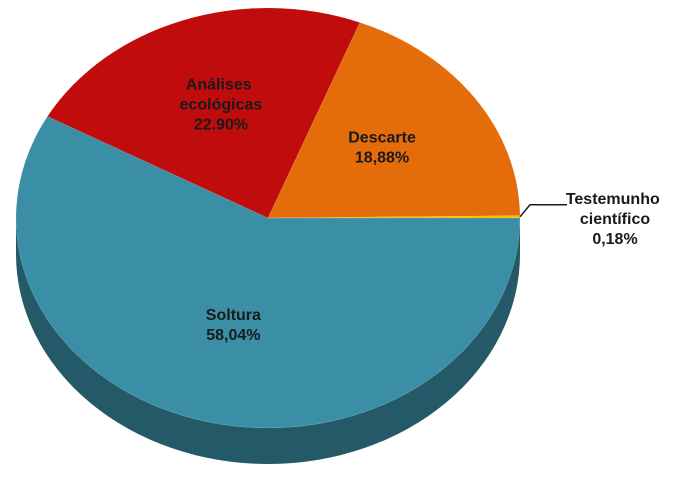 This screenshot has width=694, height=477. I want to click on slice-label: Descarte, so click(382, 137).